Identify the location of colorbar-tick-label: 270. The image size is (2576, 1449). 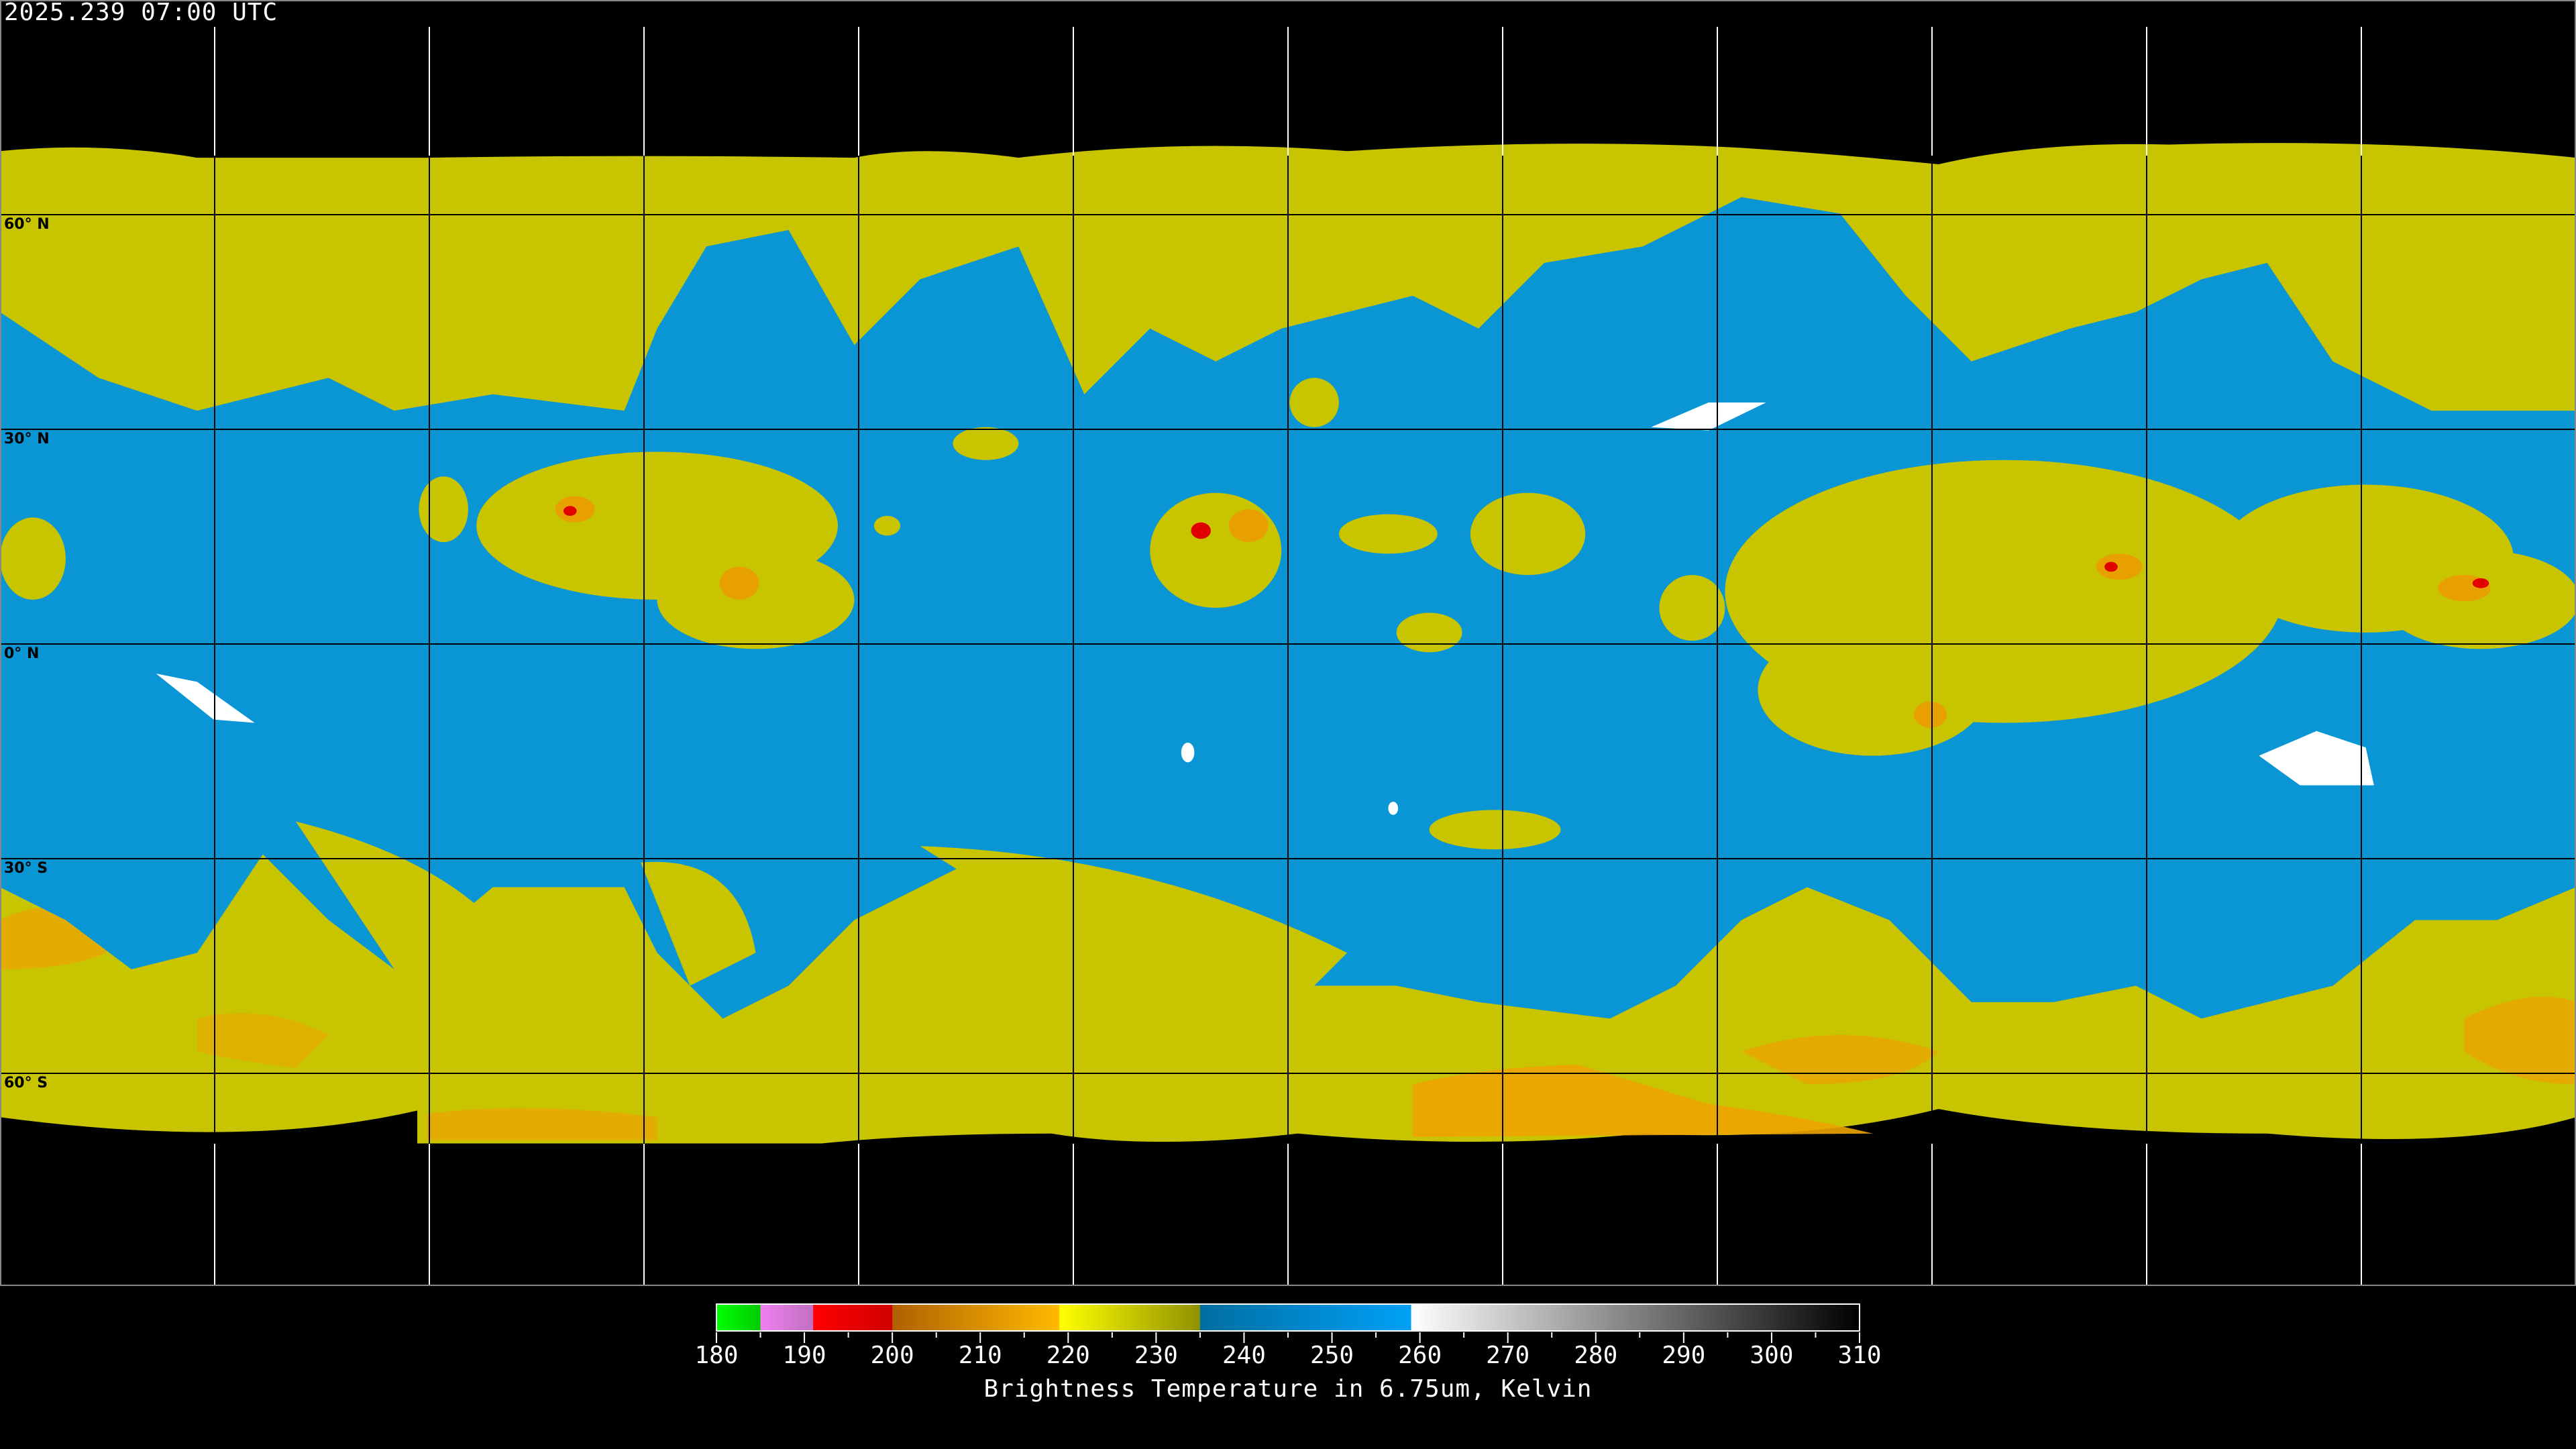
(1508, 1355).